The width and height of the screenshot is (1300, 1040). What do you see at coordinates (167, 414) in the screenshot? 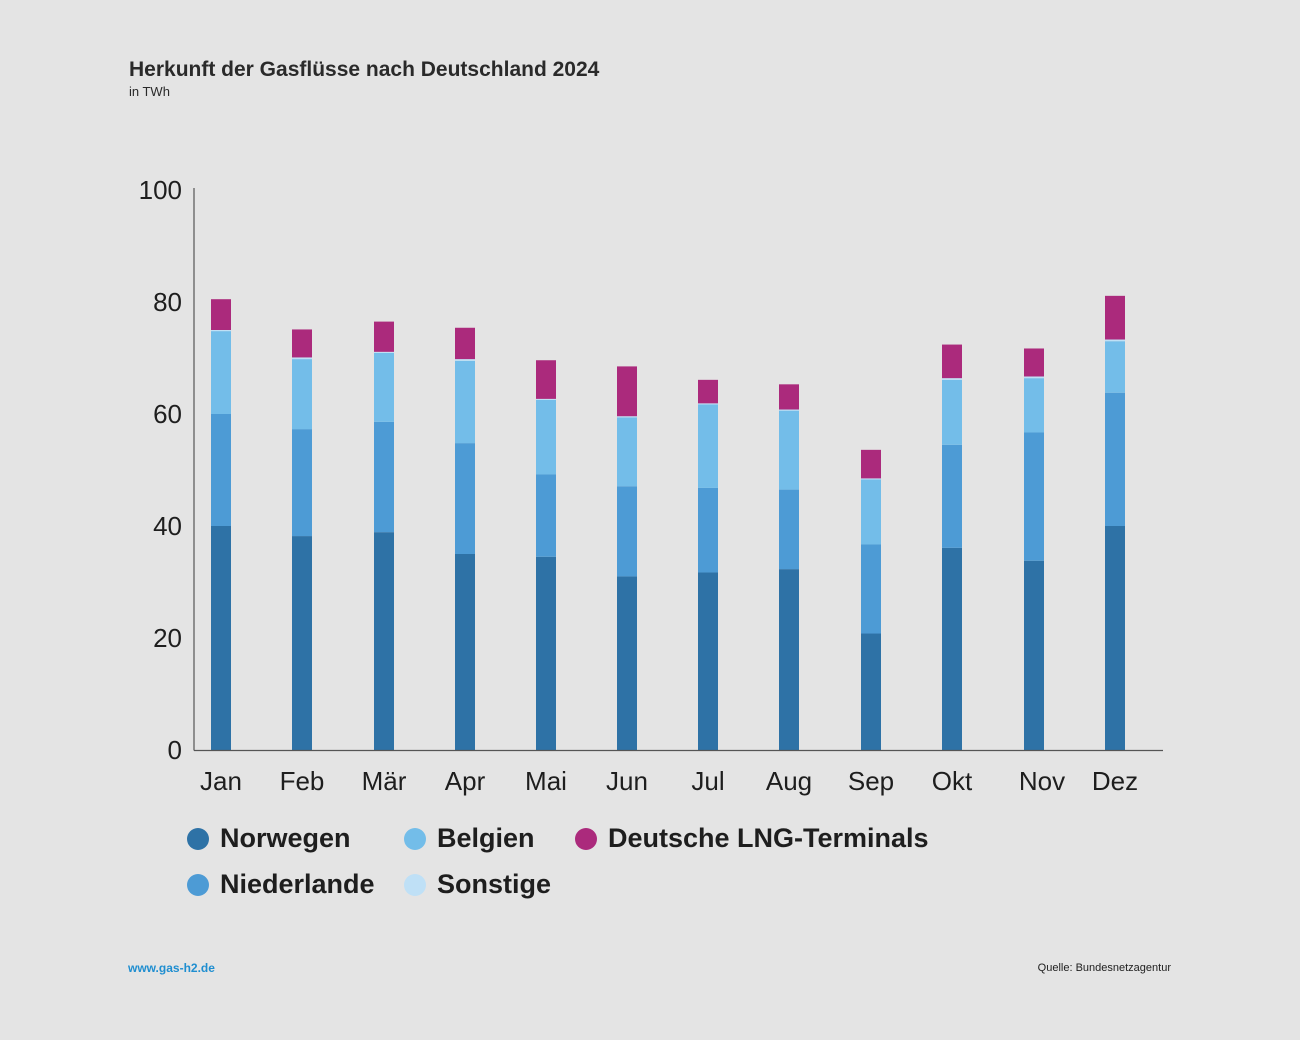
I see `y-tick-label: 60` at bounding box center [167, 414].